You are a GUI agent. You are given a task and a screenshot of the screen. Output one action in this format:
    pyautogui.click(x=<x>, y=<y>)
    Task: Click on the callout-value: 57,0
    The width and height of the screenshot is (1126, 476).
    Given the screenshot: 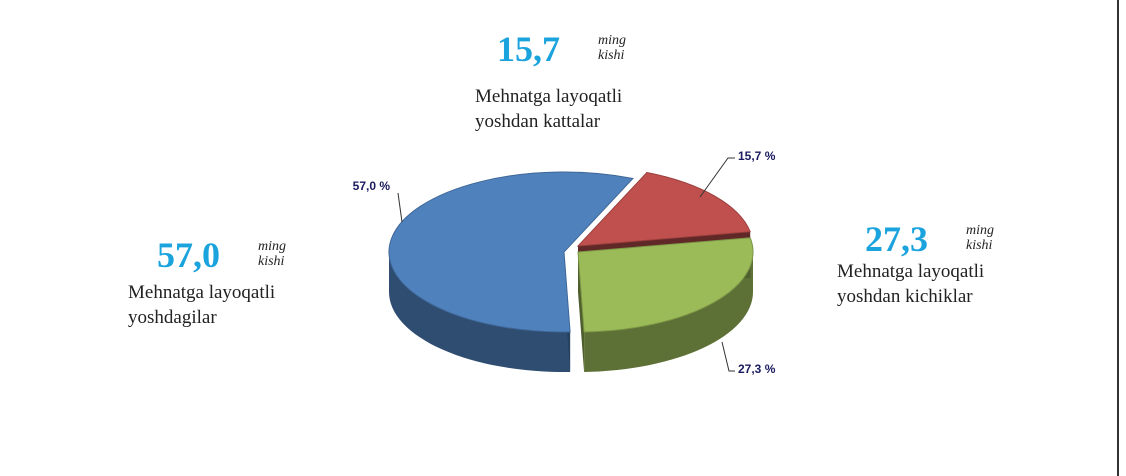 What is the action you would take?
    pyautogui.click(x=188, y=255)
    